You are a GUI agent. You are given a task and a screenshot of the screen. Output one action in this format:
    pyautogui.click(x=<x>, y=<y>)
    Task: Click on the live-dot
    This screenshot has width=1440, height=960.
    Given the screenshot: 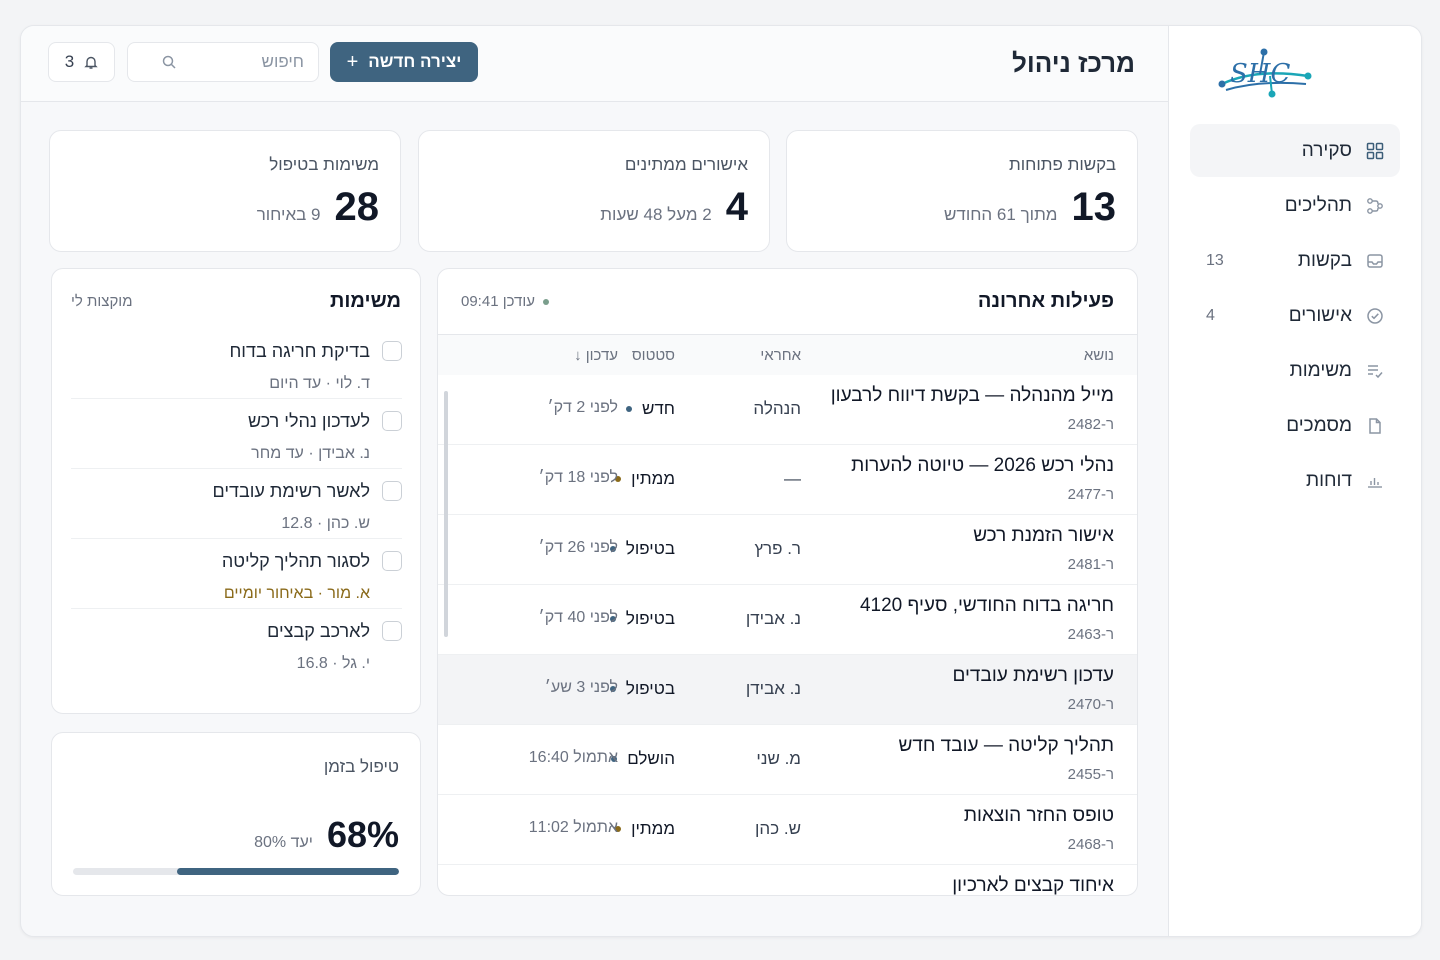 What is the action you would take?
    pyautogui.click(x=545, y=301)
    